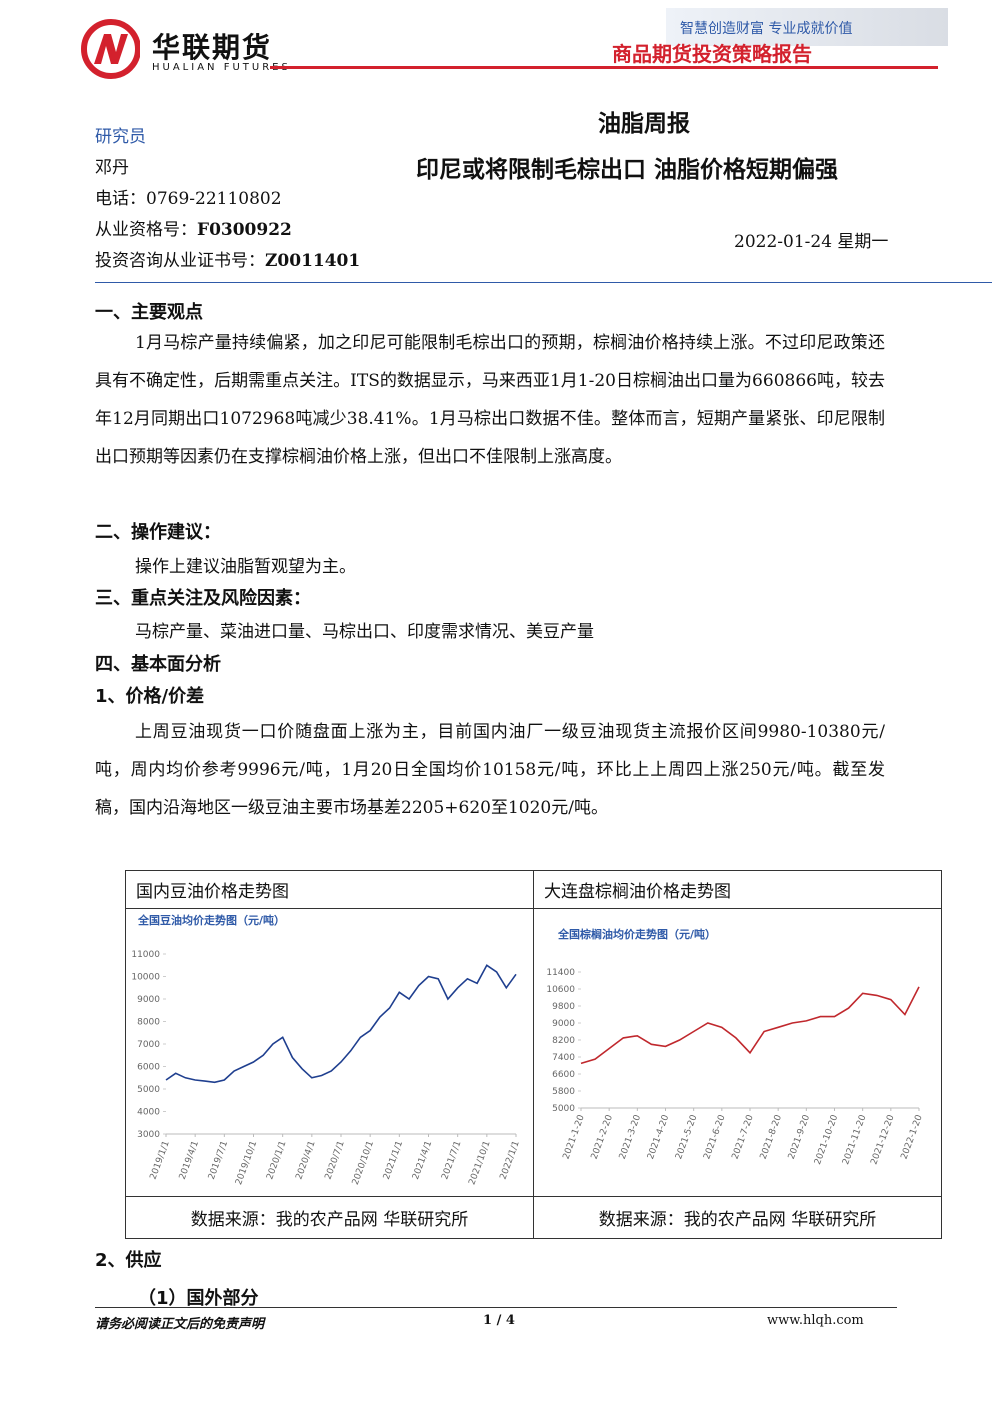  Describe the element at coordinates (146, 230) in the screenshot. I see `qualification-label: 从业资格号：` at that location.